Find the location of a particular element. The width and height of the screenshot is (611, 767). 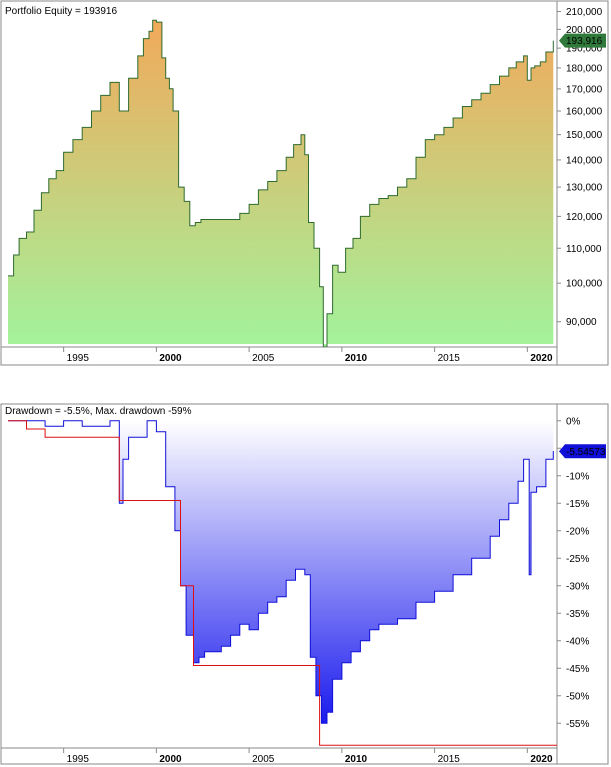

equity-y-tick-label: 210,000 is located at coordinates (584, 12).